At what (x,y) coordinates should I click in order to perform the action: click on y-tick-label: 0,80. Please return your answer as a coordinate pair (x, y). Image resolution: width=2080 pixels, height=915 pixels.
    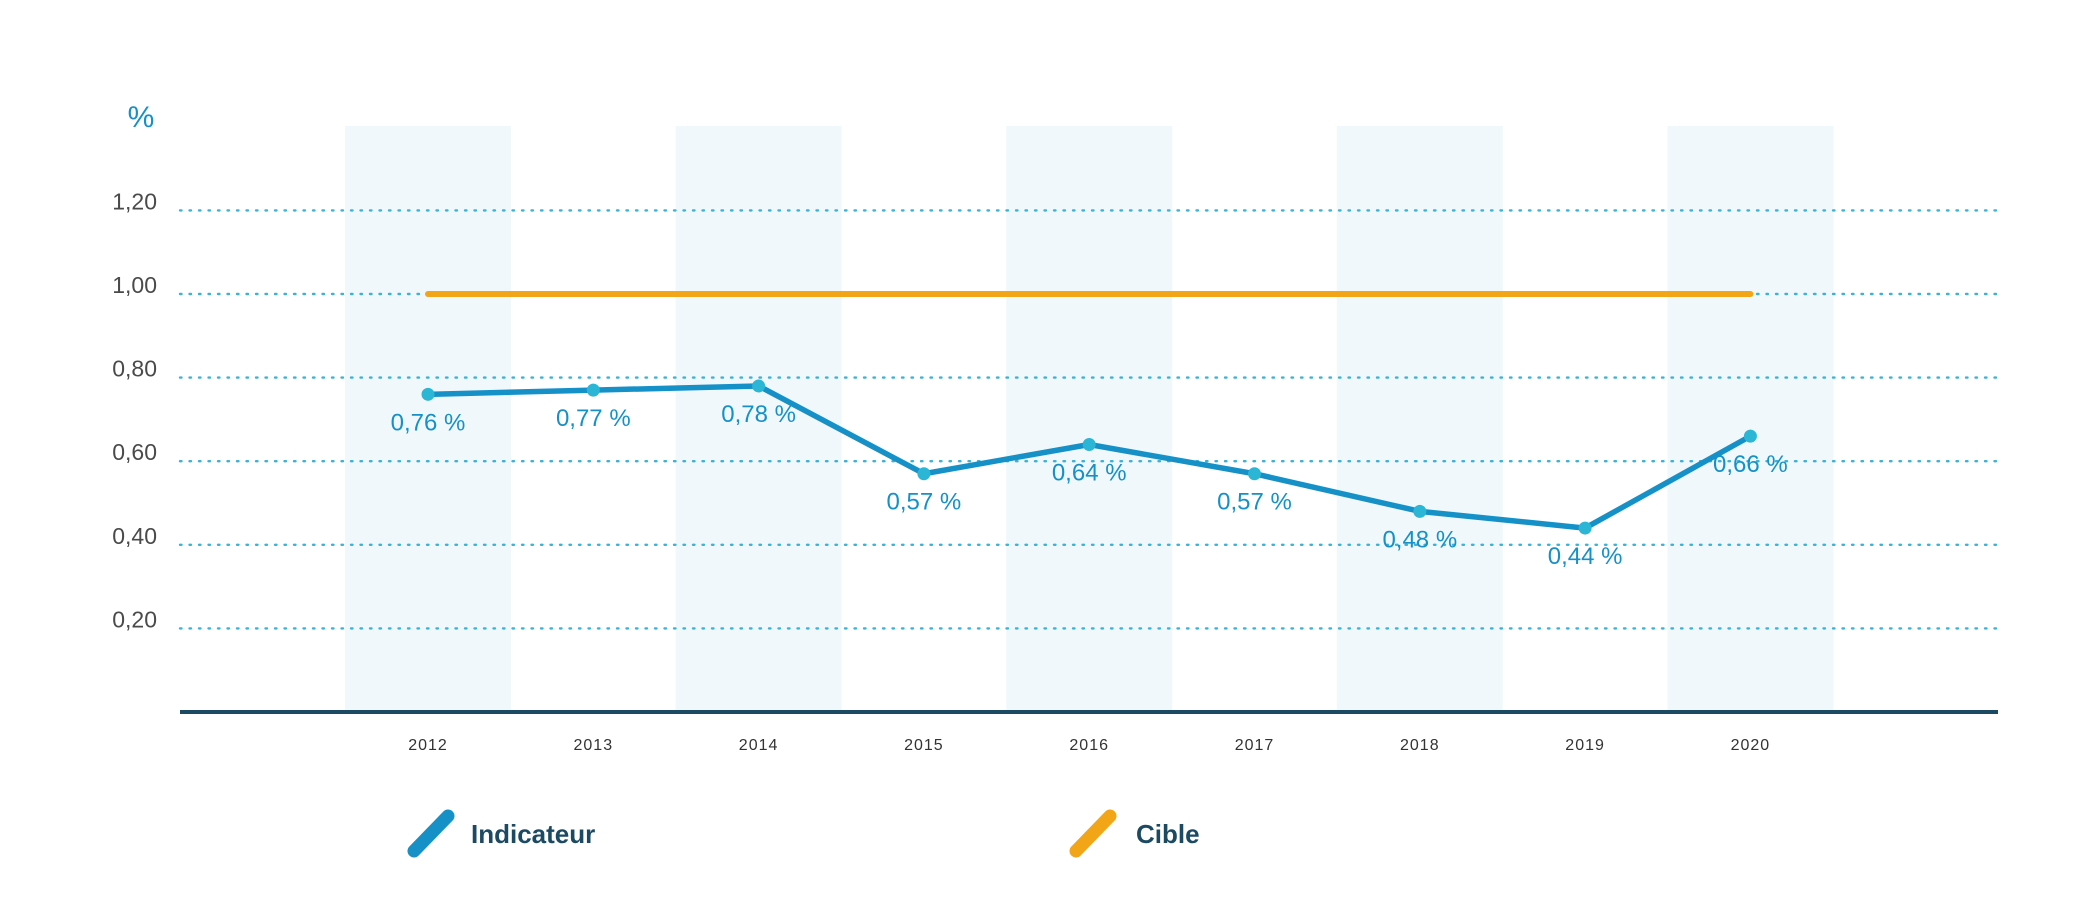
    Looking at the image, I should click on (134, 369).